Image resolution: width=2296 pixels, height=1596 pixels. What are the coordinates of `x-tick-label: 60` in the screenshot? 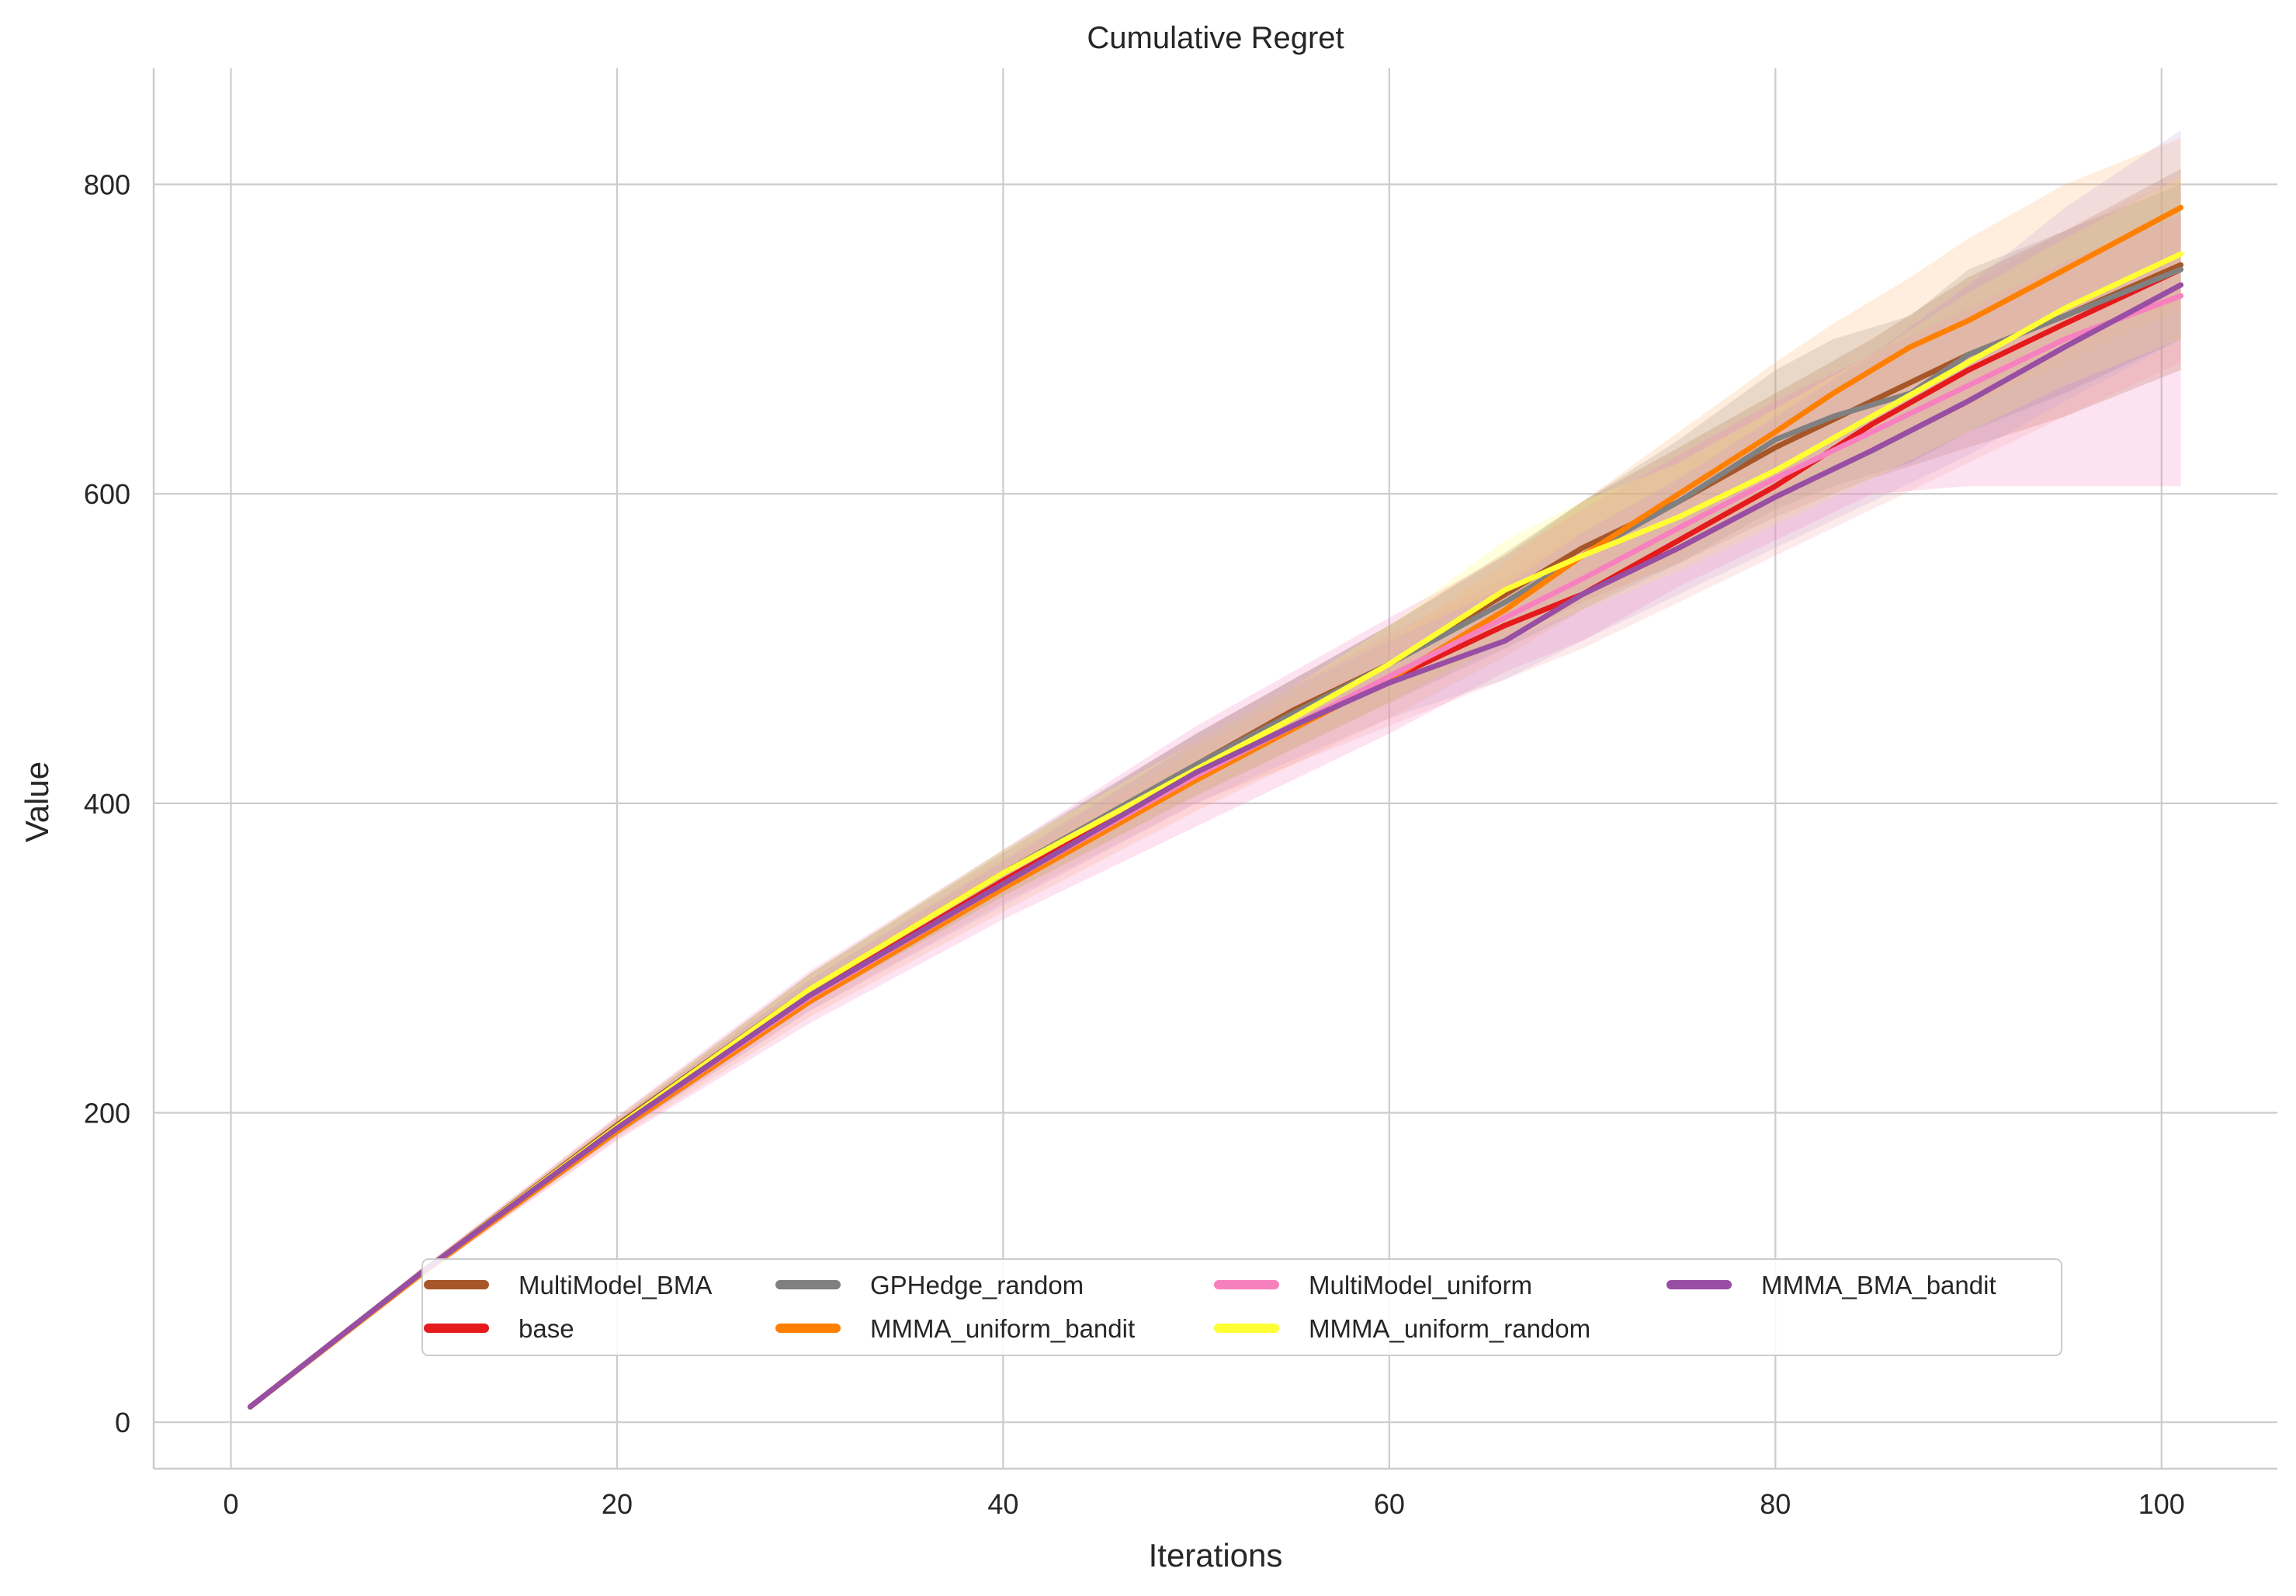 It's located at (1389, 1504).